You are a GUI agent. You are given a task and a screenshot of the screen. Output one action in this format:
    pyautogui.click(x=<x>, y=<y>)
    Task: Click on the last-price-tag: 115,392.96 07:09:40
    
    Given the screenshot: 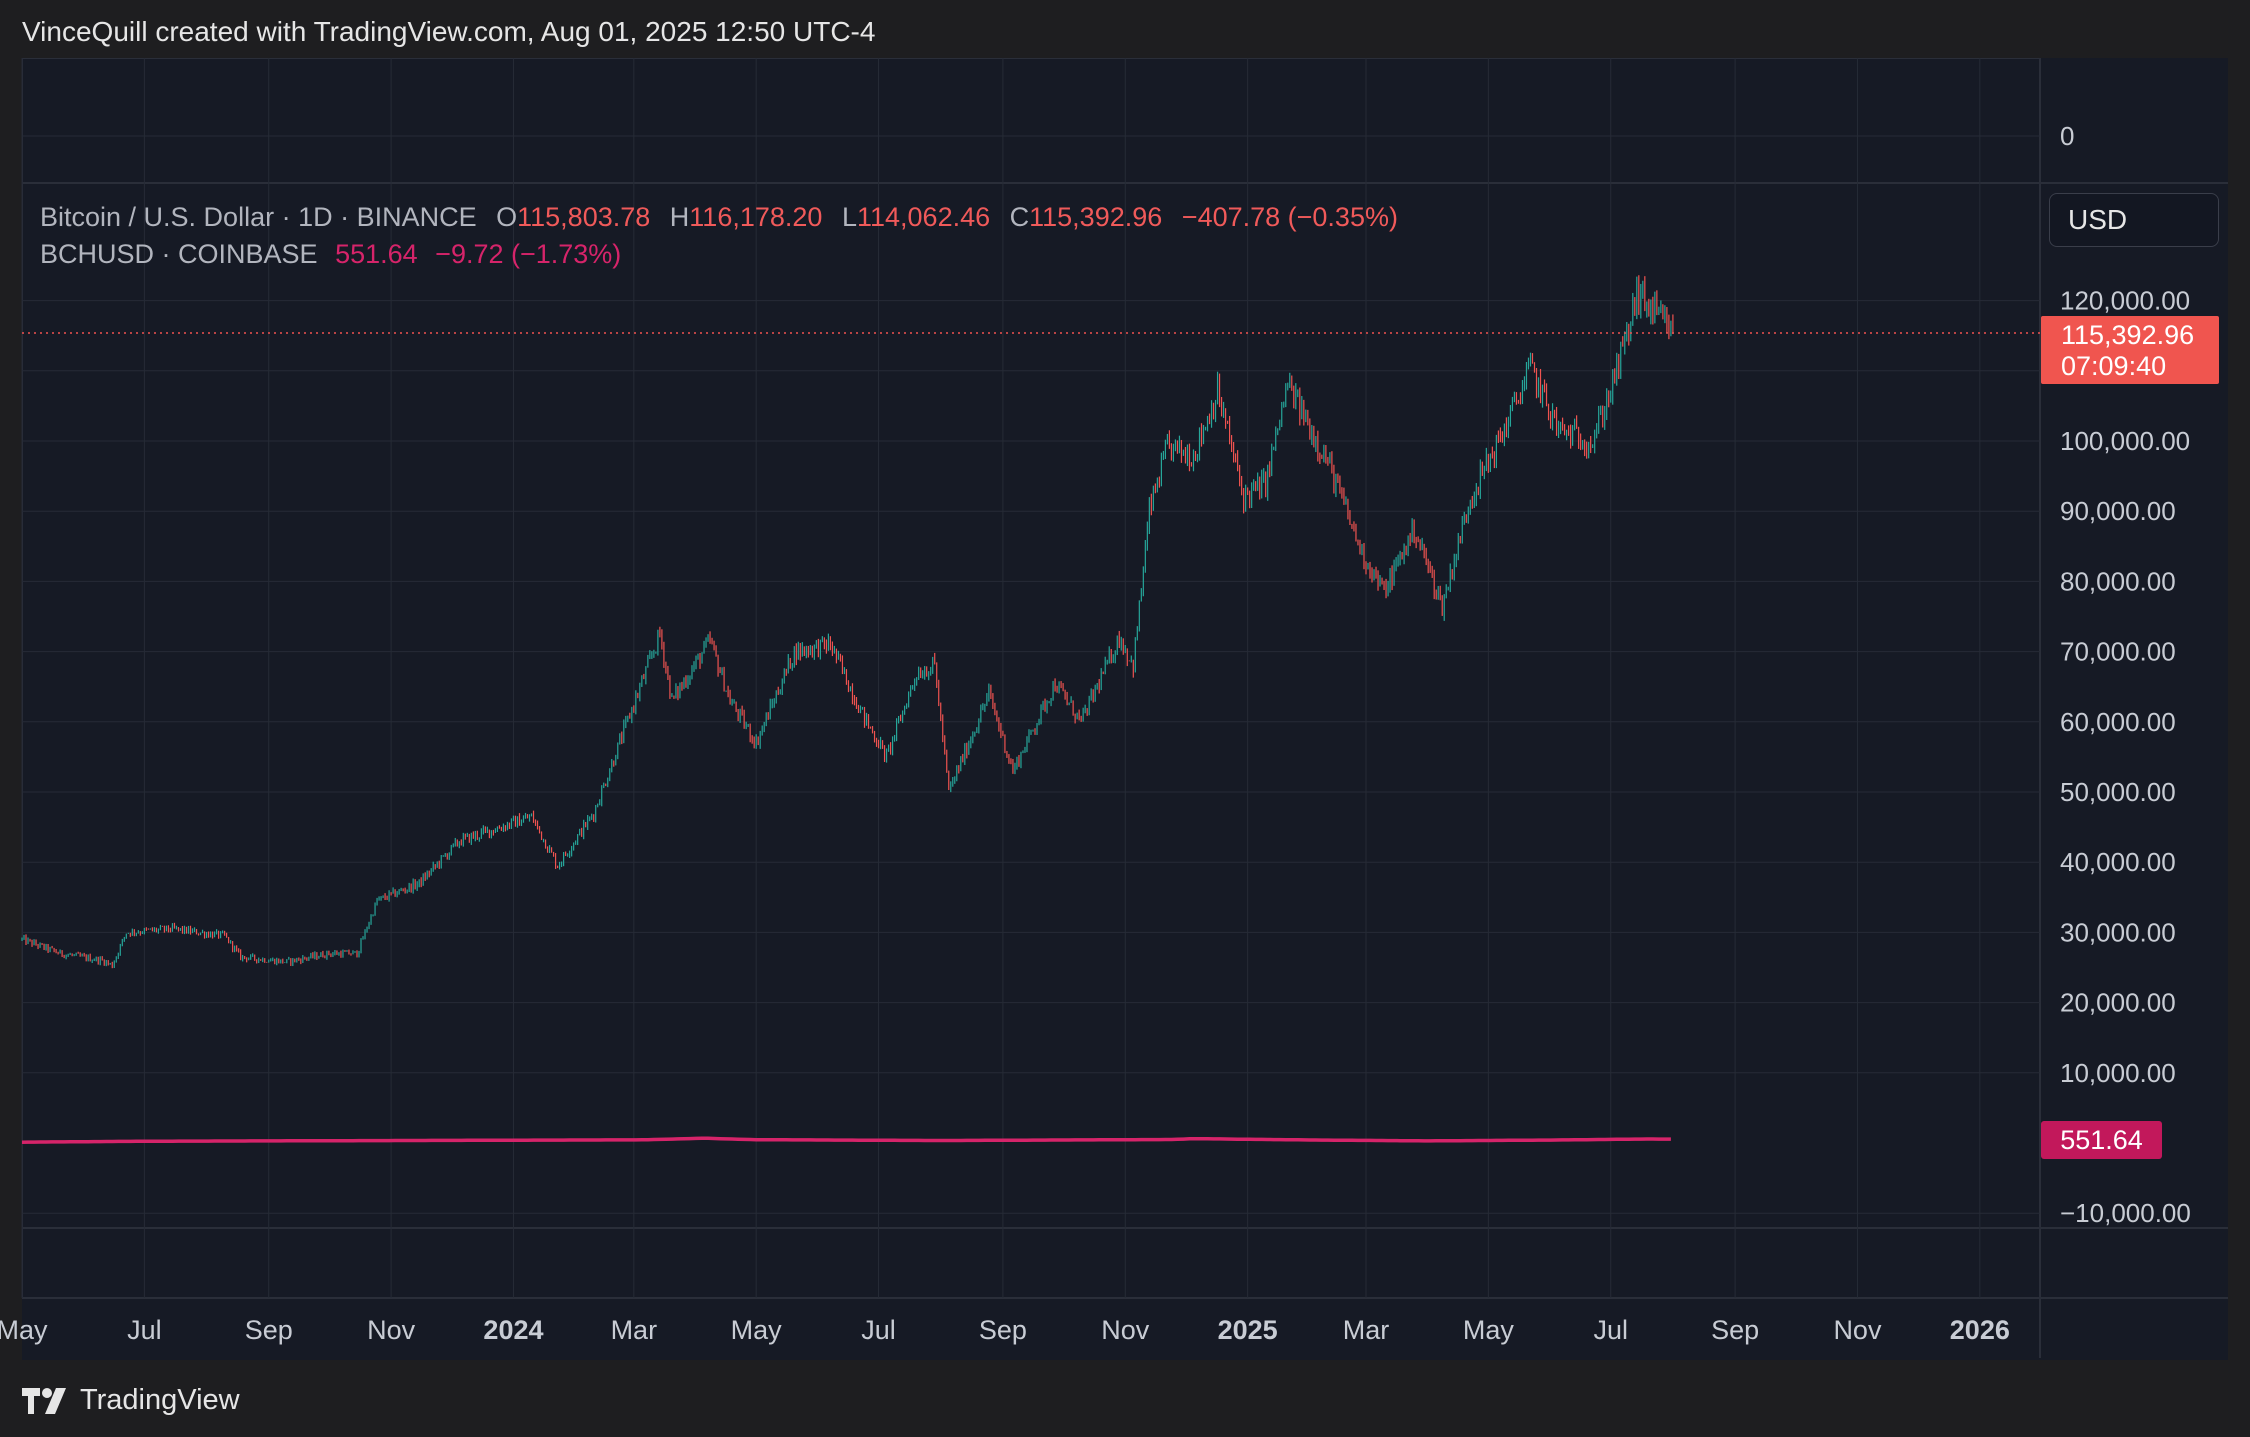 What is the action you would take?
    pyautogui.click(x=2130, y=350)
    